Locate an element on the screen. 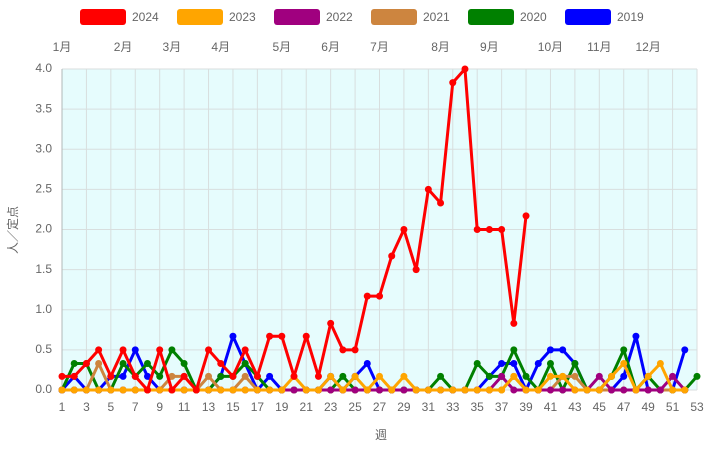 The image size is (708, 455). legend-label: 2021 is located at coordinates (436, 17).